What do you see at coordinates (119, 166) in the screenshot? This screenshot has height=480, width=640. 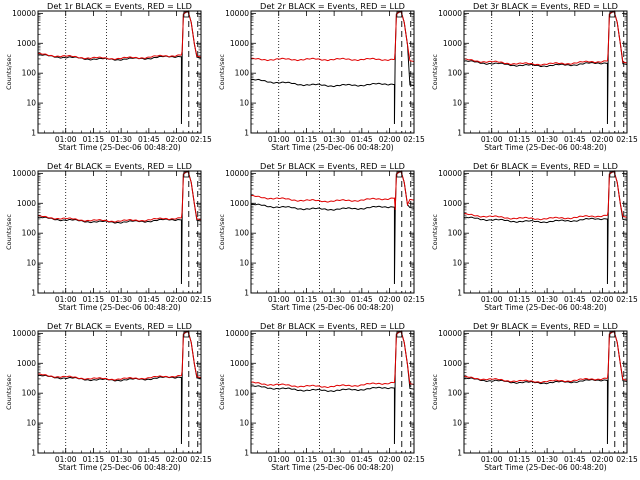 I see `chart-title: Det 4r BLACK = Events, RED = LLD` at bounding box center [119, 166].